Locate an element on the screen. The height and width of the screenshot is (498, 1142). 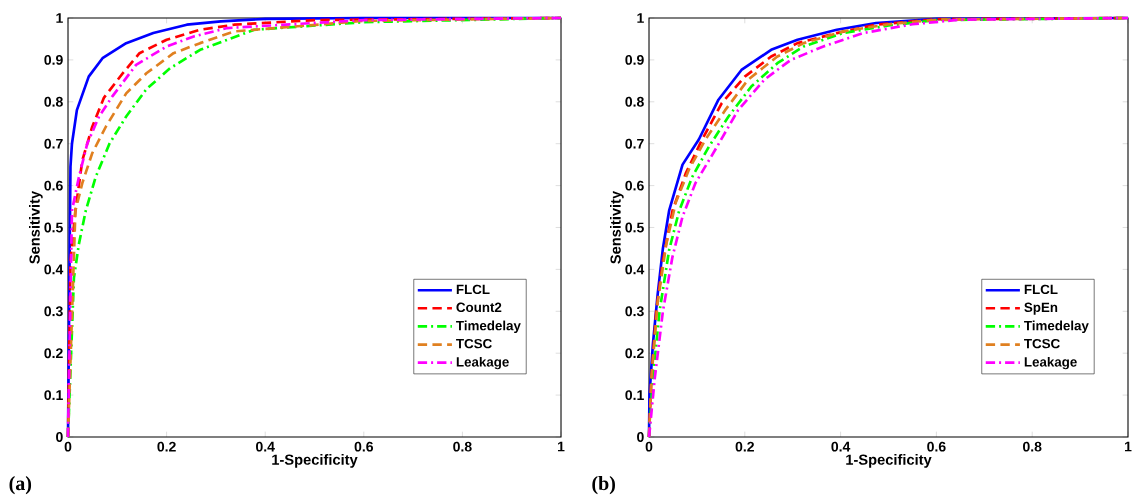
legend-label: Count2 is located at coordinates (479, 307).